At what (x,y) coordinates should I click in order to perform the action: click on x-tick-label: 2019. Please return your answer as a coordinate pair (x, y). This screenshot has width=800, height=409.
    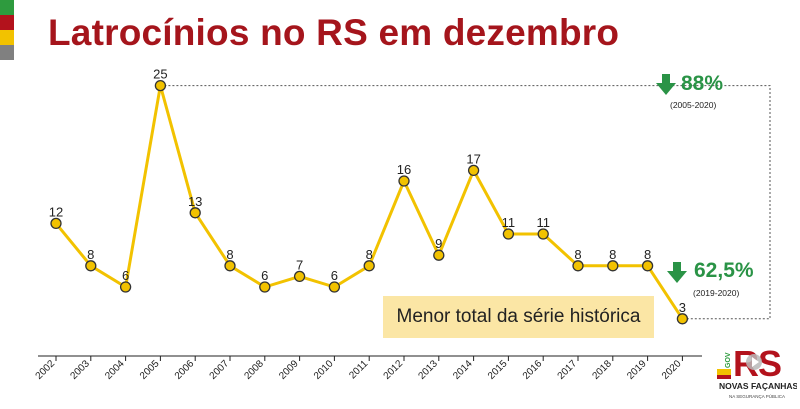
    Looking at the image, I should click on (637, 370).